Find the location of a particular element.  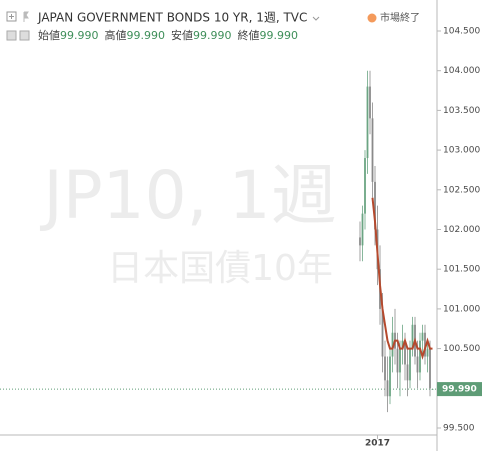

ohlc-label: 終値 is located at coordinates (249, 35).